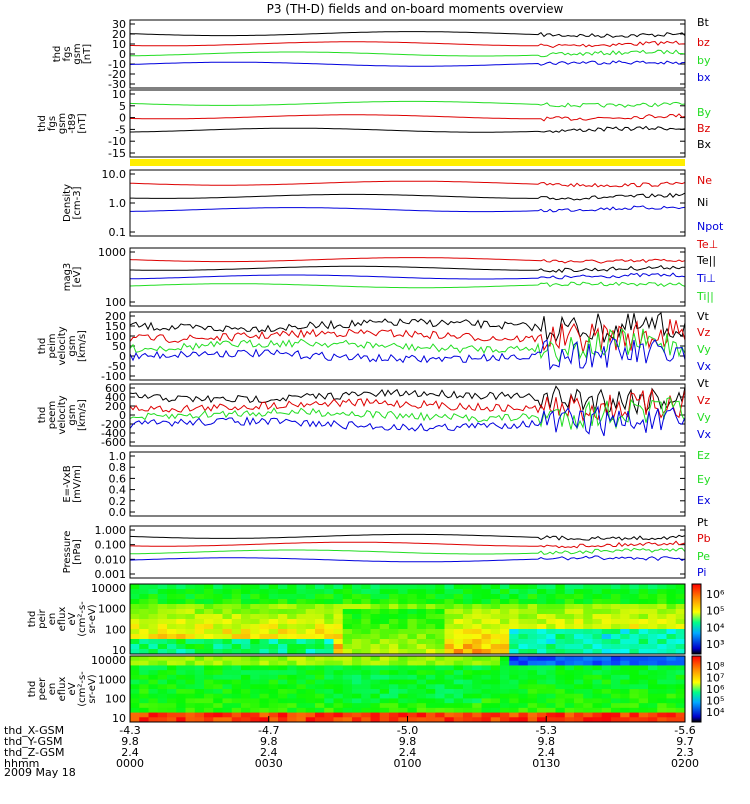 Image resolution: width=750 pixels, height=804 pixels. Describe the element at coordinates (715, 644) in the screenshot. I see `colorbar-tick-label: 10³` at that location.